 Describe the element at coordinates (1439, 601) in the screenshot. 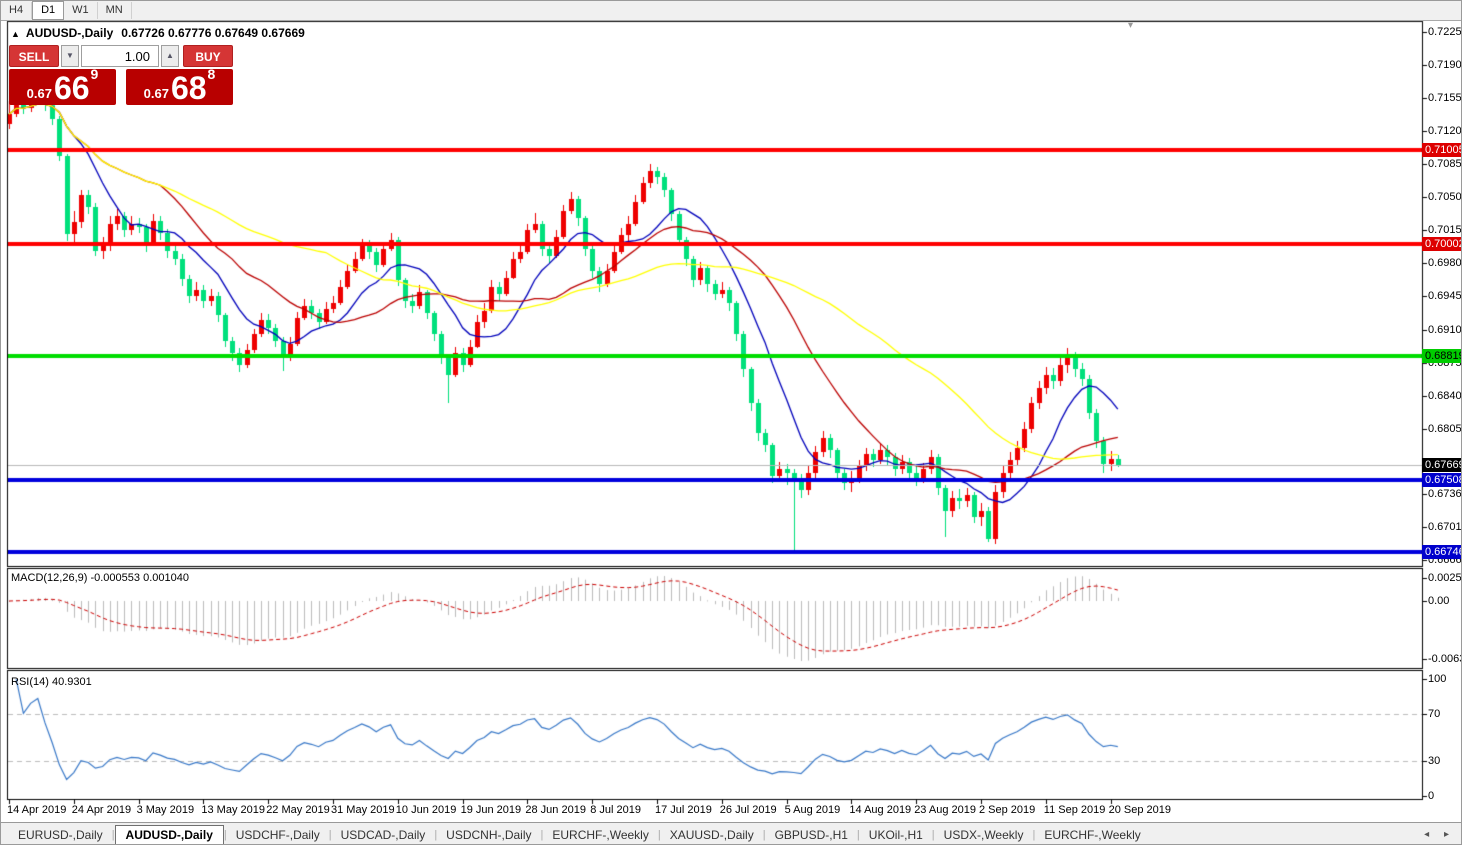

I see `macd-axis-label: 0.00` at that location.